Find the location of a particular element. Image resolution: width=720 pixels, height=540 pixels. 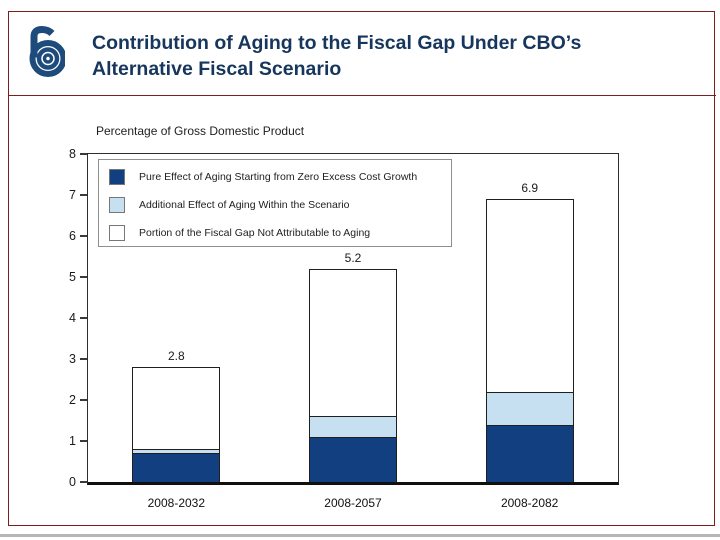

chart-axis-title: Percentage of Gross Domestic Product is located at coordinates (200, 131).